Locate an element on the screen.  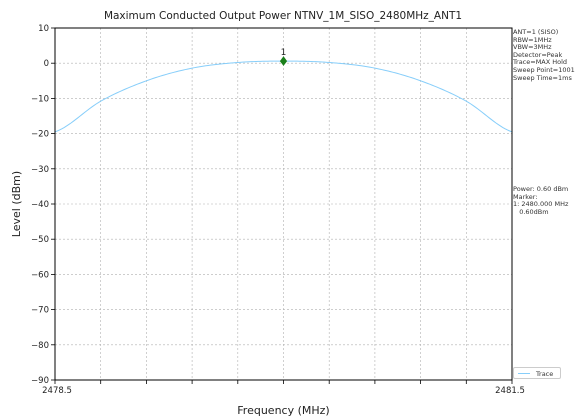
settings-line: Sweep Time=1ms is located at coordinates (542, 77).